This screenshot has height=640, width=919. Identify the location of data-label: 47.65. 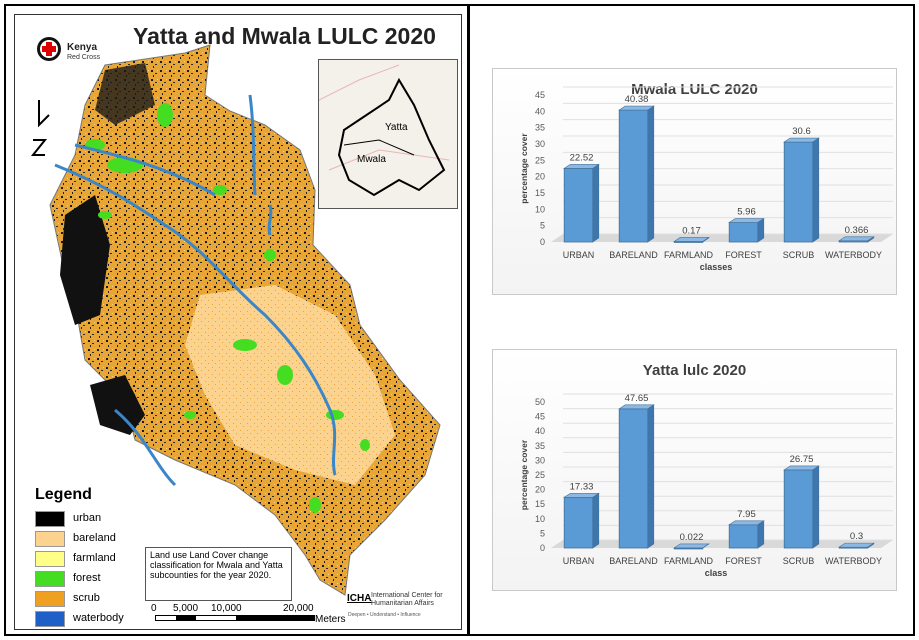
(637, 398).